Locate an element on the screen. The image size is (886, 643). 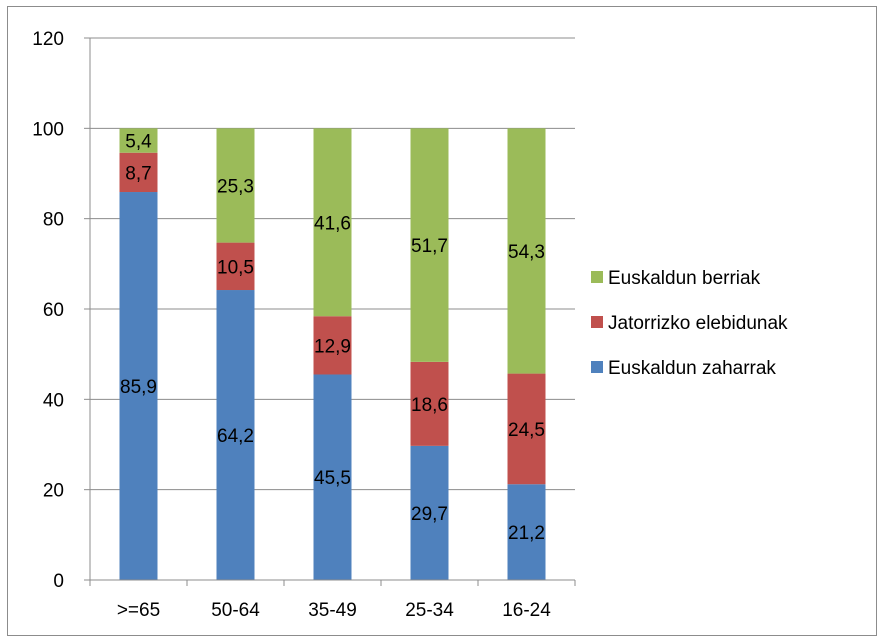
data-label: 10,5 is located at coordinates (235, 267).